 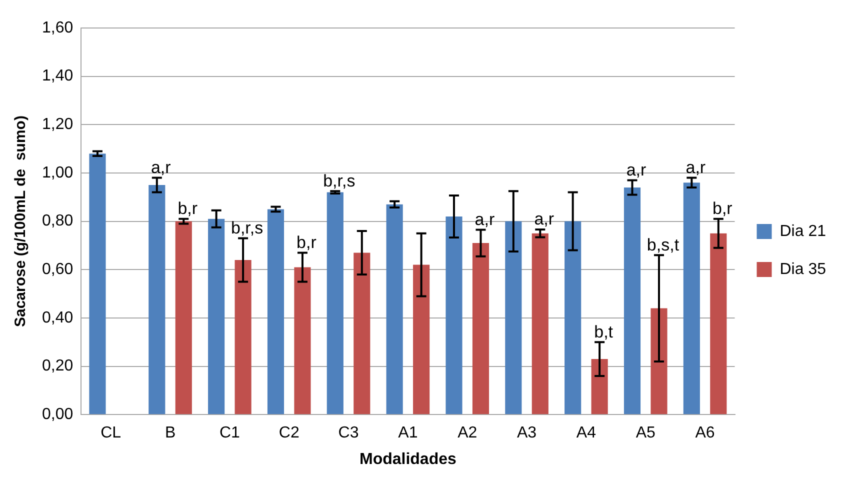 I want to click on x-tick-label: B, so click(x=170, y=433).